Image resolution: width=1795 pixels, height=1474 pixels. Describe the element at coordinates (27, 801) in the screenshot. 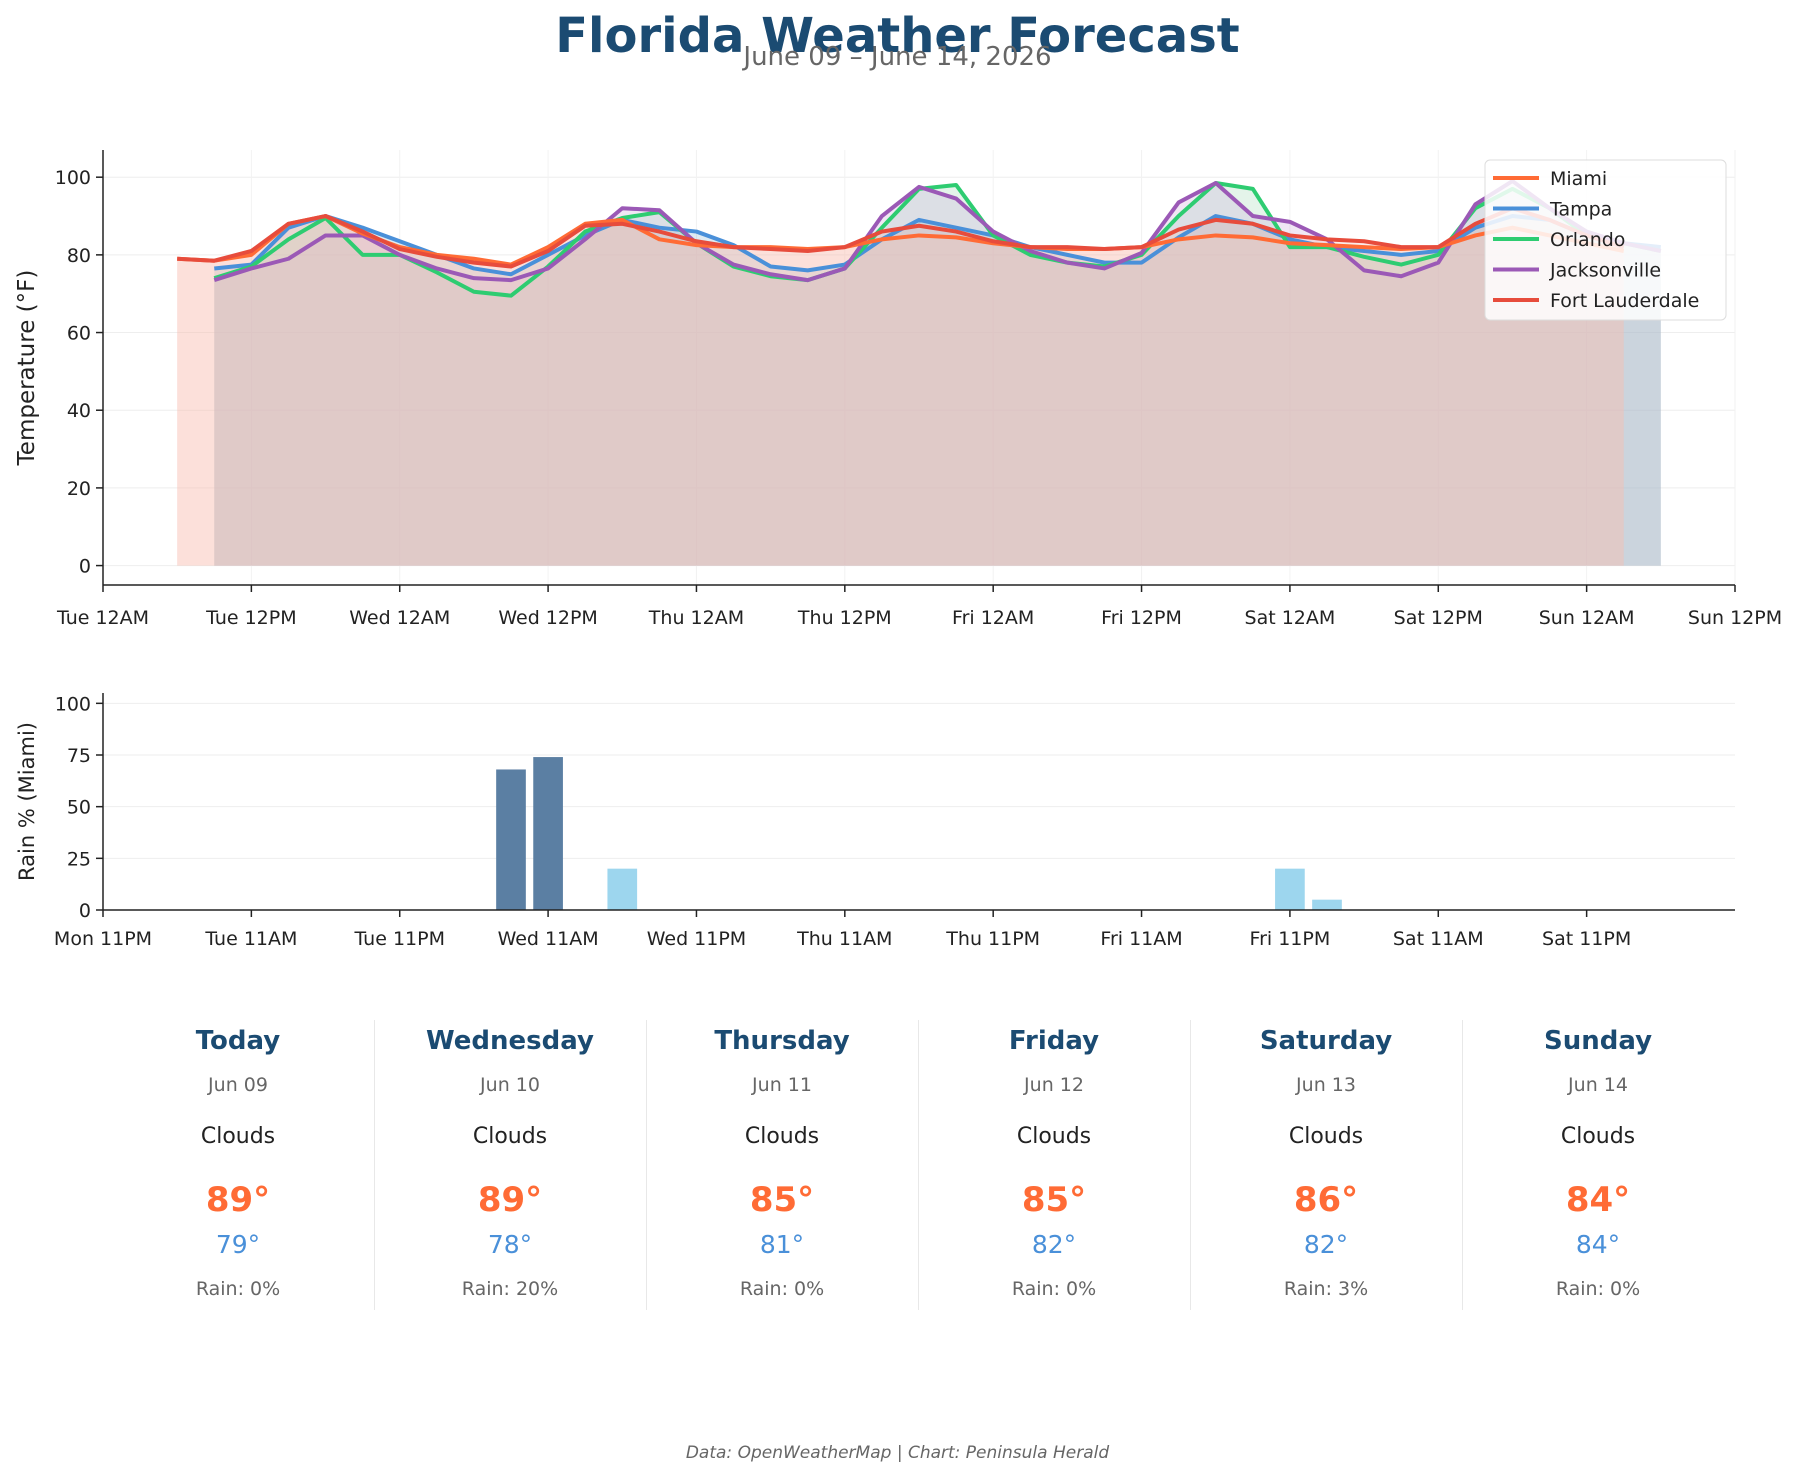

I see `y-axis-label: Rain % (Miami)` at that location.